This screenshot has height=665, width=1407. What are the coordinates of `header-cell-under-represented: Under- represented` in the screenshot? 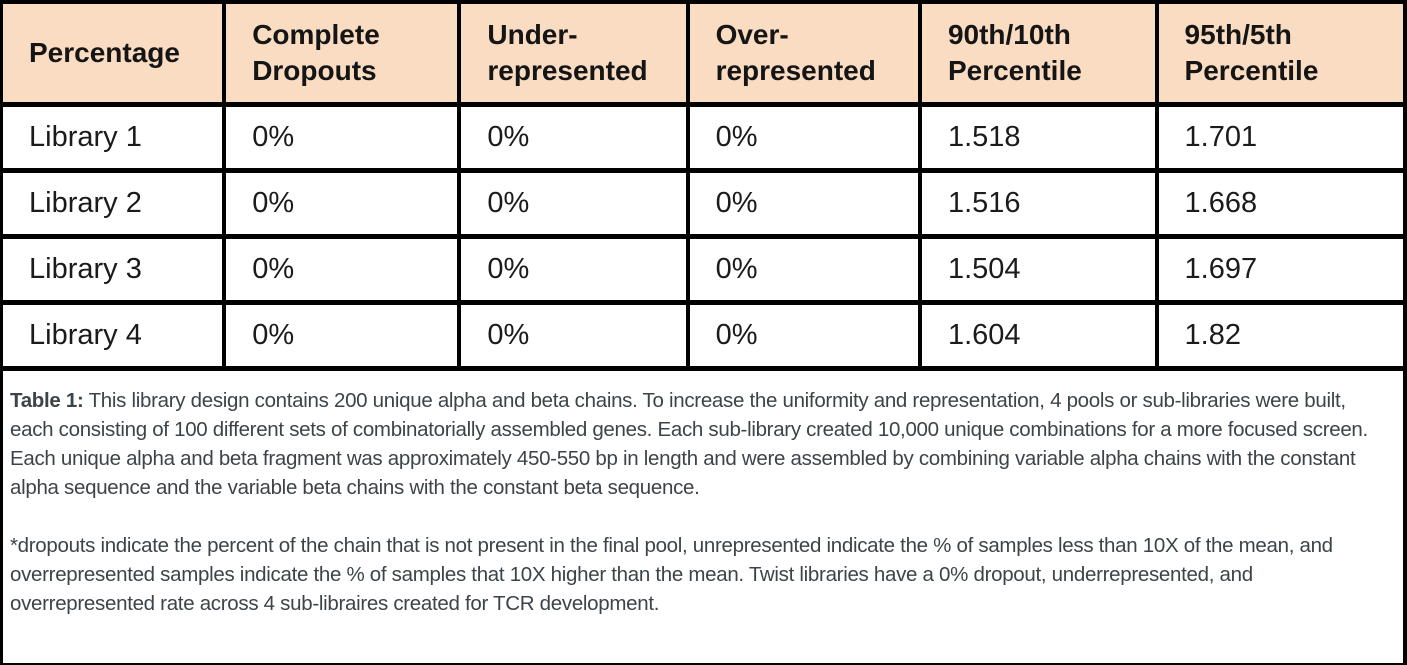 It's located at (574, 54).